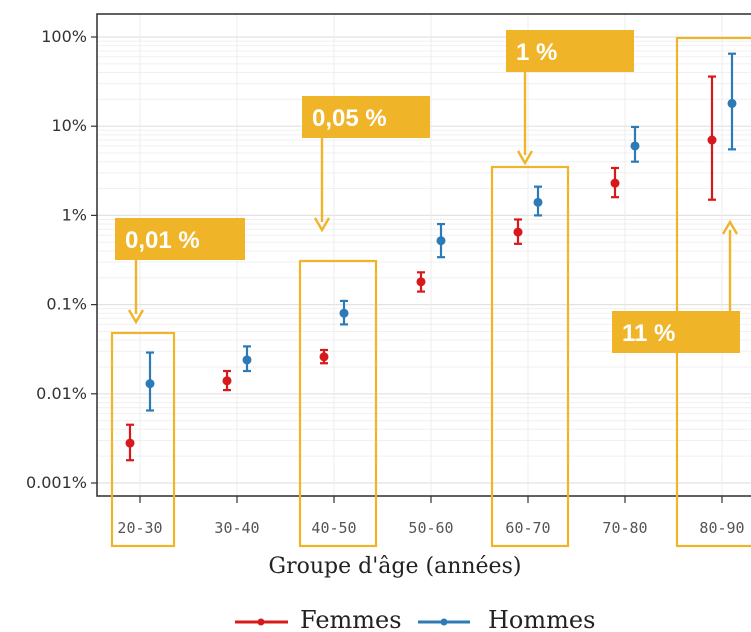 Image resolution: width=751 pixels, height=632 pixels. What do you see at coordinates (349, 118) in the screenshot?
I see `callout-label: 0,05 %` at bounding box center [349, 118].